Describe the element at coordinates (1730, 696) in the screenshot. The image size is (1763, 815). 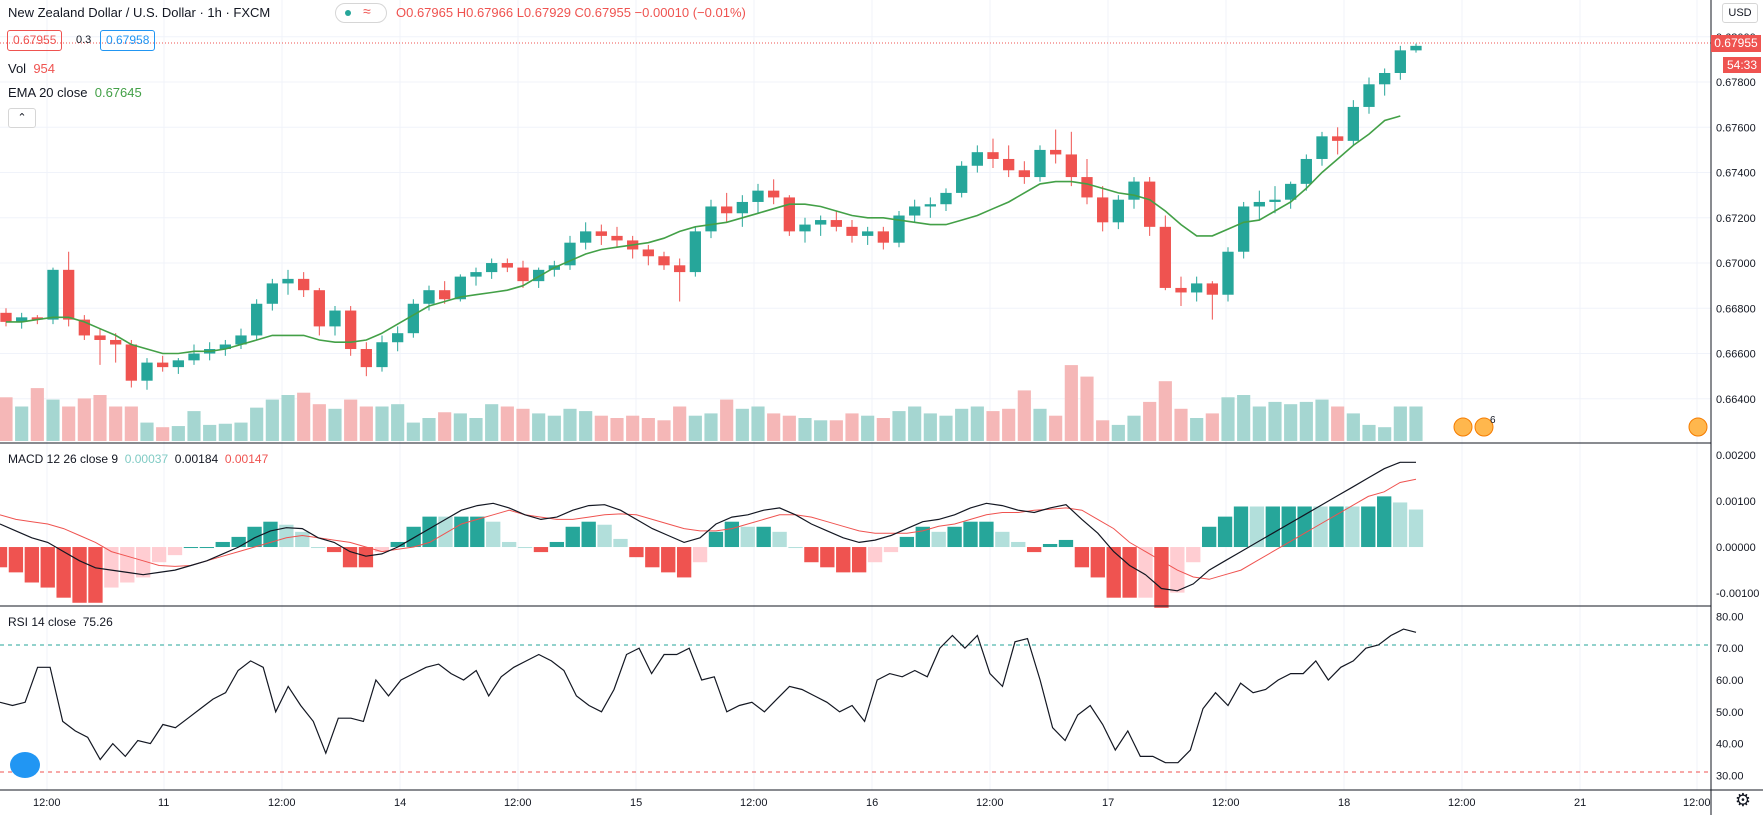
I see `rsi-scale: 80.00 70.00 60.00 50.00 40.00 30.00` at that location.